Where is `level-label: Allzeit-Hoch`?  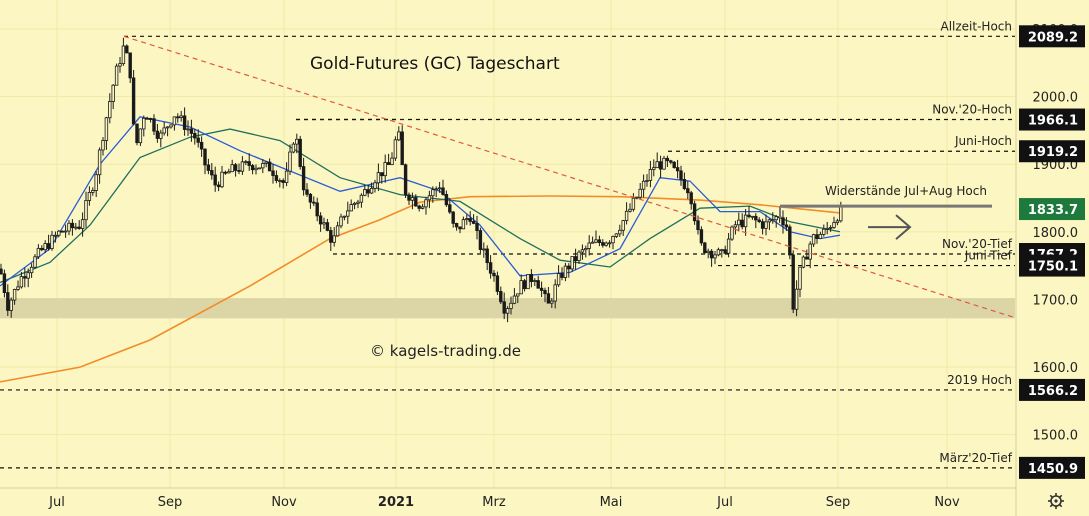
level-label: Allzeit-Hoch is located at coordinates (977, 26).